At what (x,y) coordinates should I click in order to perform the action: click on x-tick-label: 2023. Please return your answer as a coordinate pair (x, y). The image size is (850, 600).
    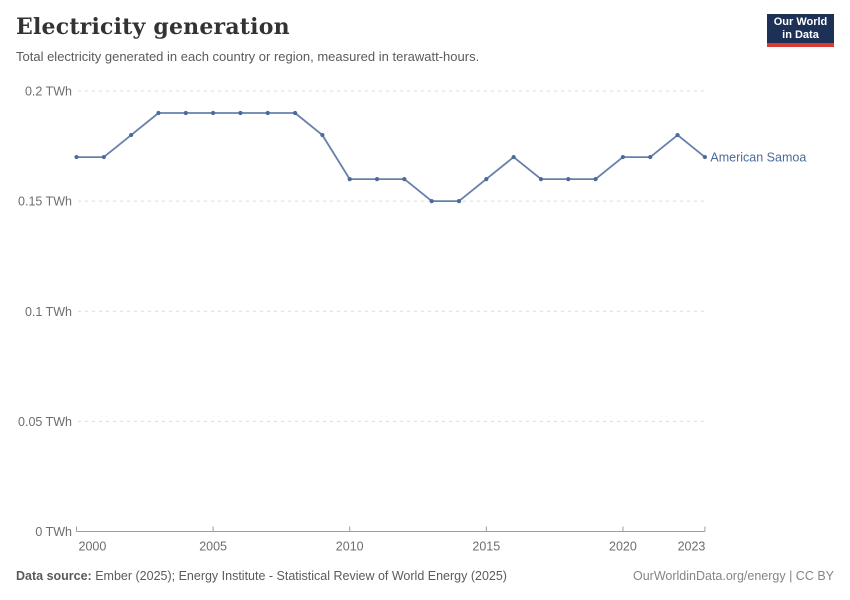
    Looking at the image, I should click on (692, 547).